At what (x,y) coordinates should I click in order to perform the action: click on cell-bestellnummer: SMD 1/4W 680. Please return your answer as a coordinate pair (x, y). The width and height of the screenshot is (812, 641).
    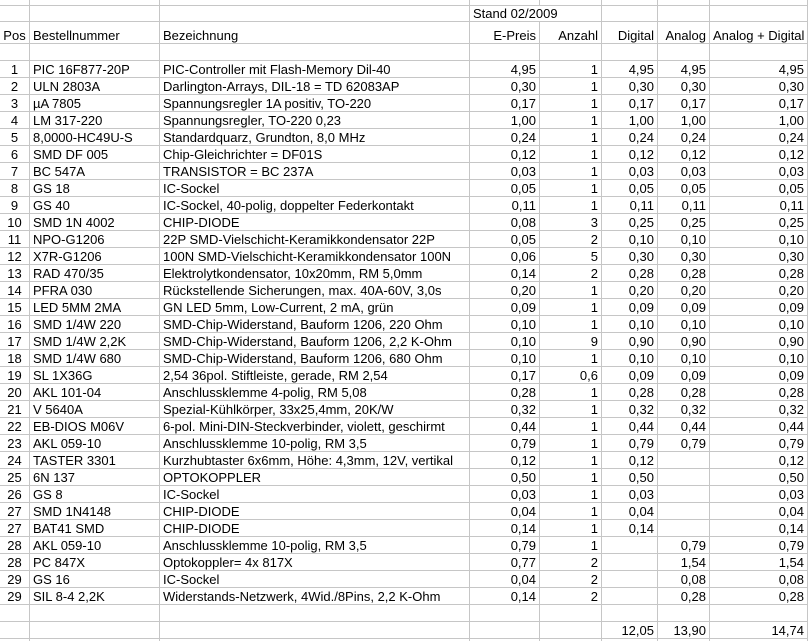
    Looking at the image, I should click on (94, 358).